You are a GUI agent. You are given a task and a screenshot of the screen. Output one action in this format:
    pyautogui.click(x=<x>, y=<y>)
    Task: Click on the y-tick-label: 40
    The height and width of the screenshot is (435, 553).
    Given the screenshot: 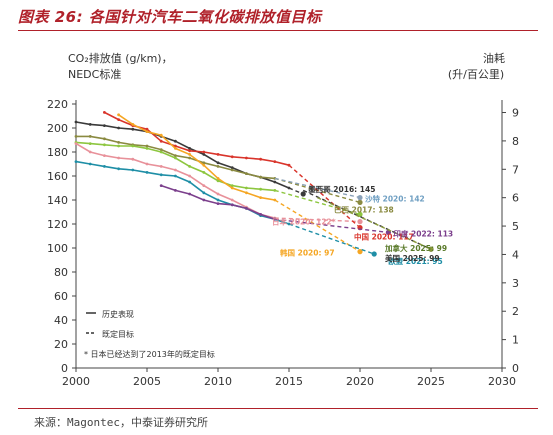 What is the action you would take?
    pyautogui.click(x=61, y=320)
    